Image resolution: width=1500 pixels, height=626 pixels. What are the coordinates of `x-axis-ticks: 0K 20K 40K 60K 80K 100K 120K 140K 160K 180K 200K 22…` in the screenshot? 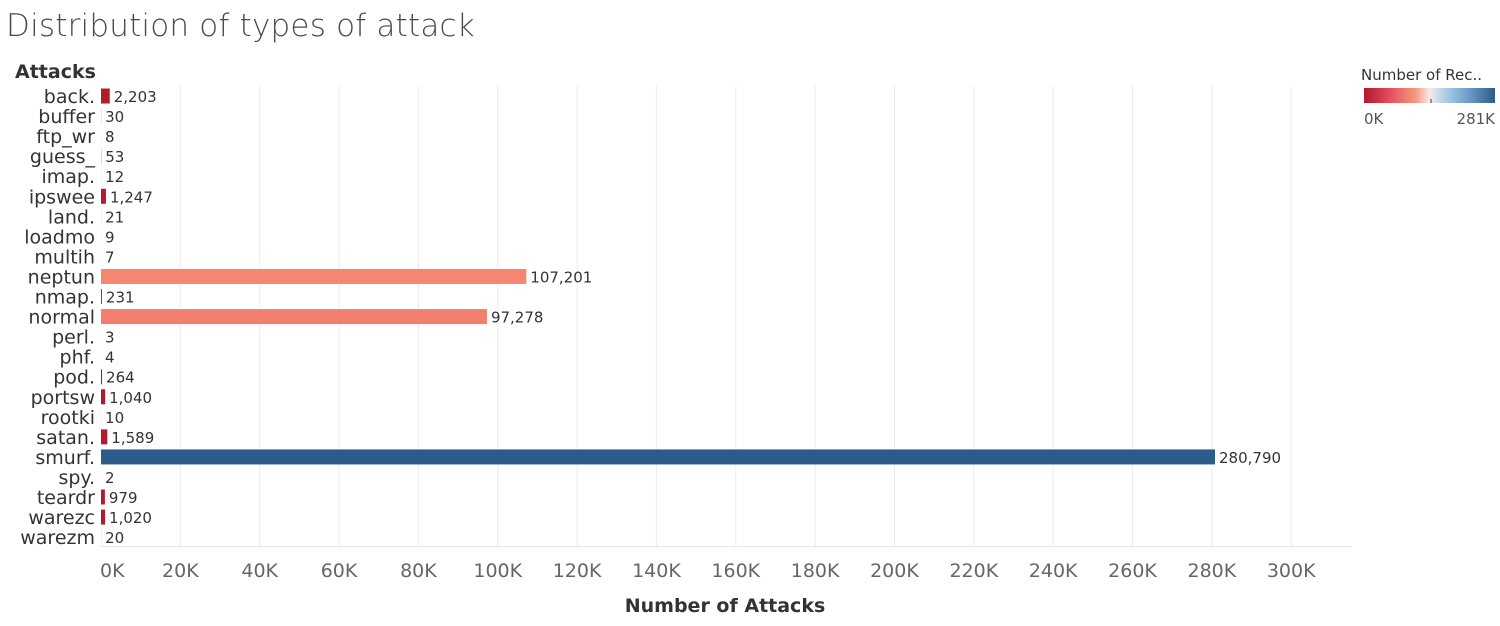 It's located at (708, 571).